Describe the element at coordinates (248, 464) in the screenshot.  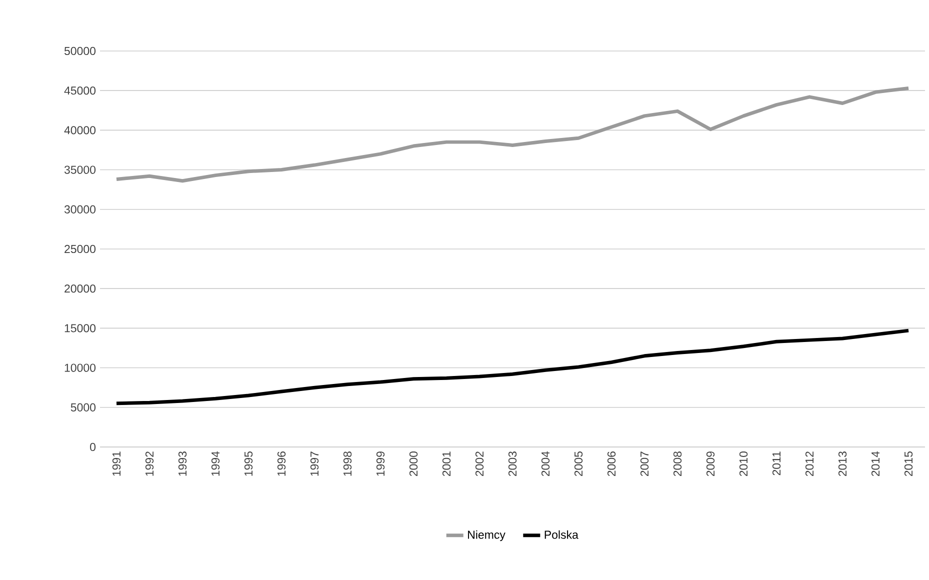
I see `x-tick-label: 1995` at that location.